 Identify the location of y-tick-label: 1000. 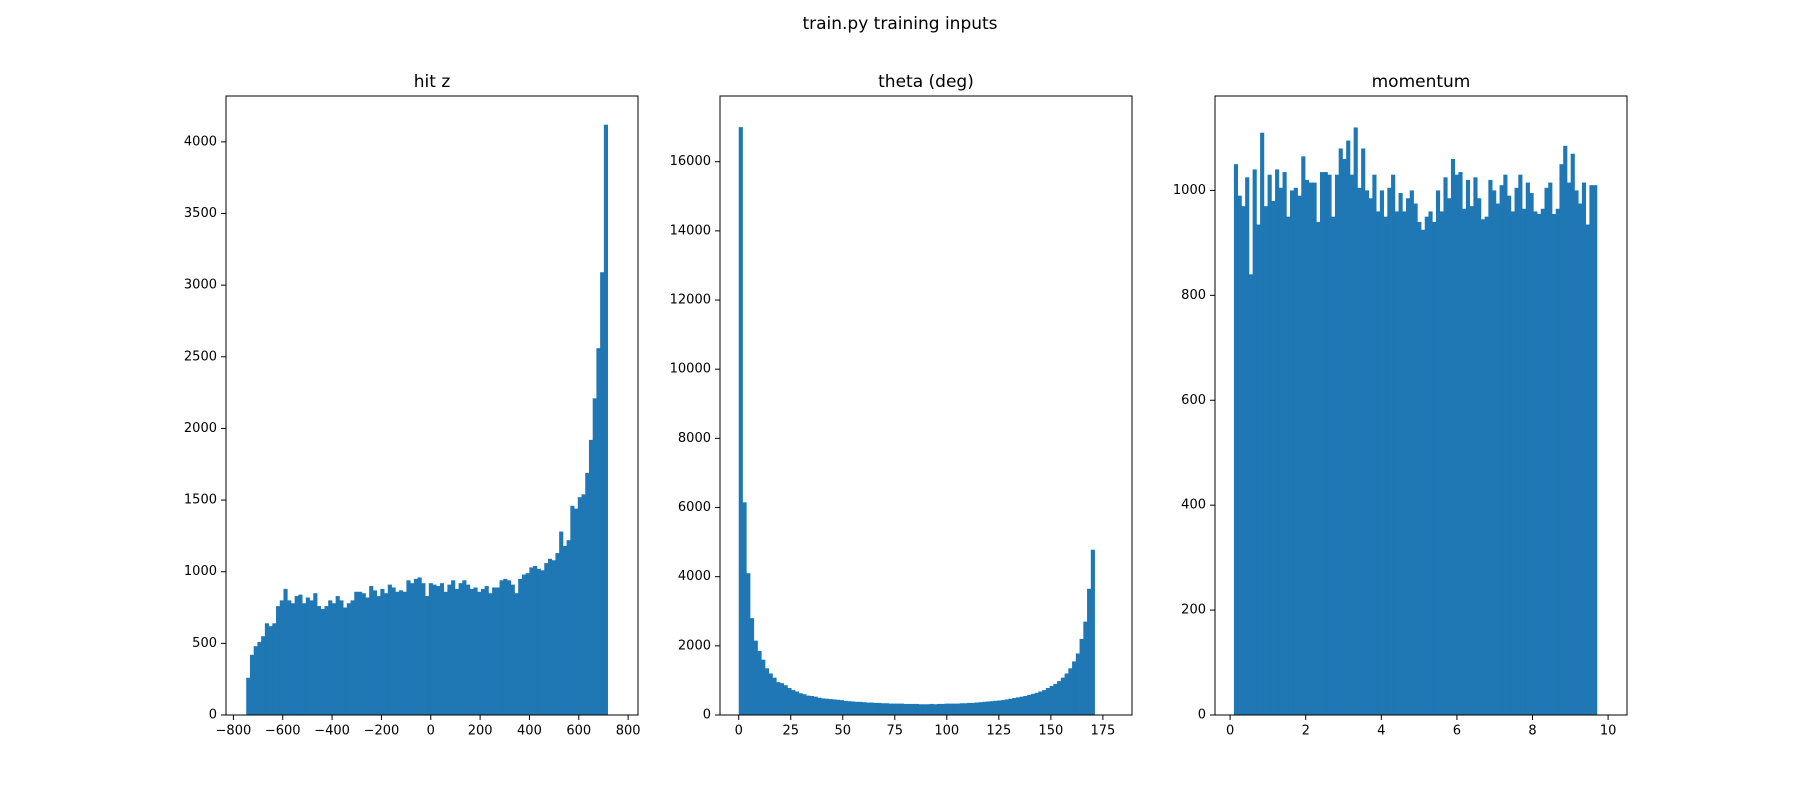
(200, 571).